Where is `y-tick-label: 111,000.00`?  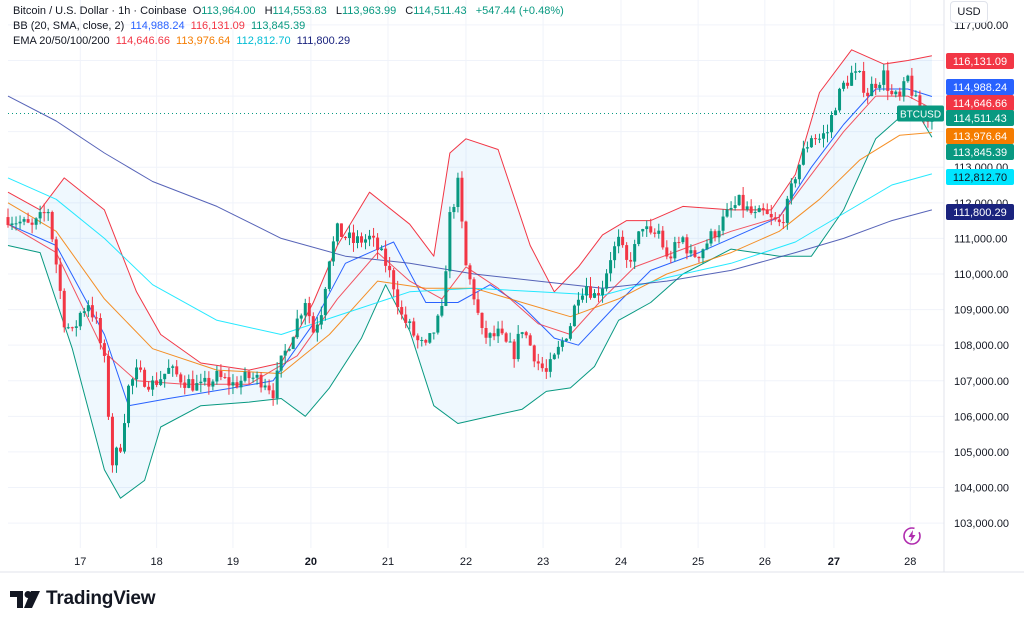 y-tick-label: 111,000.00 is located at coordinates (980, 239).